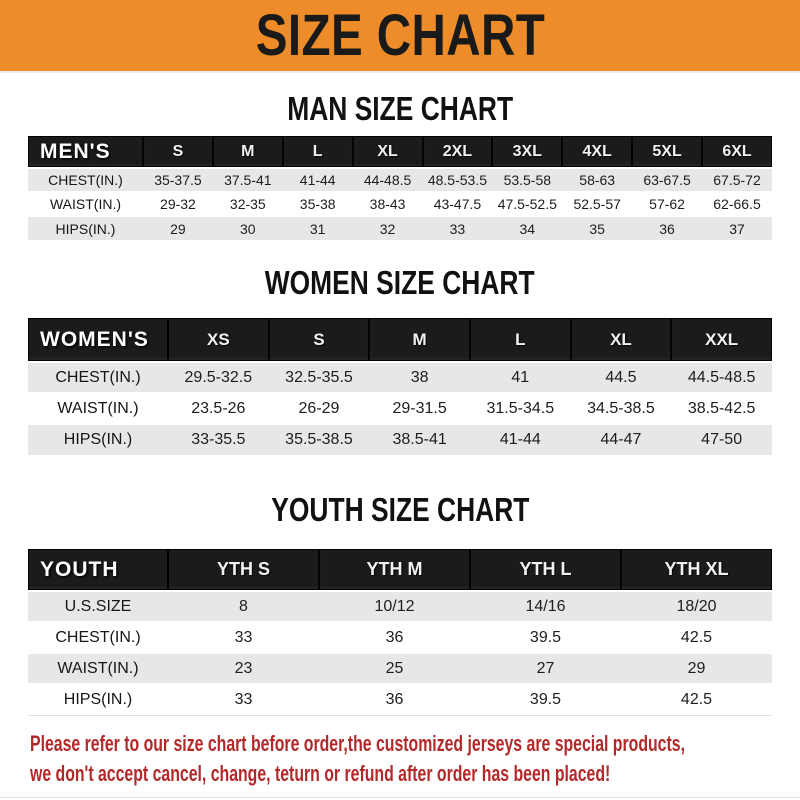 This screenshot has height=800, width=800. What do you see at coordinates (85, 152) in the screenshot?
I see `table-title-cell: MEN'S` at bounding box center [85, 152].